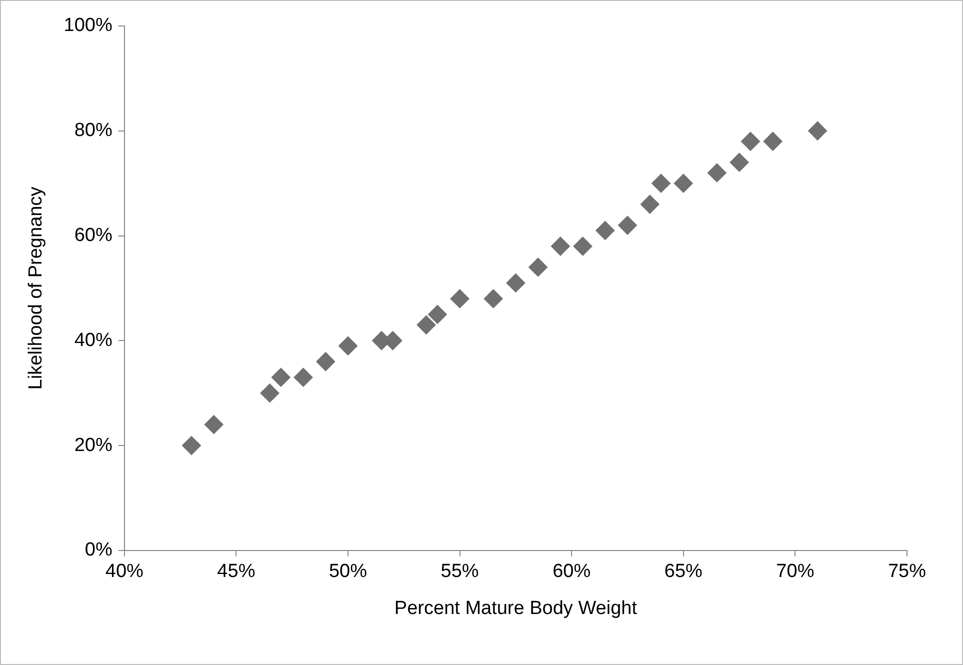 The width and height of the screenshot is (963, 665). Describe the element at coordinates (93, 445) in the screenshot. I see `y-tick-label: 20%` at that location.